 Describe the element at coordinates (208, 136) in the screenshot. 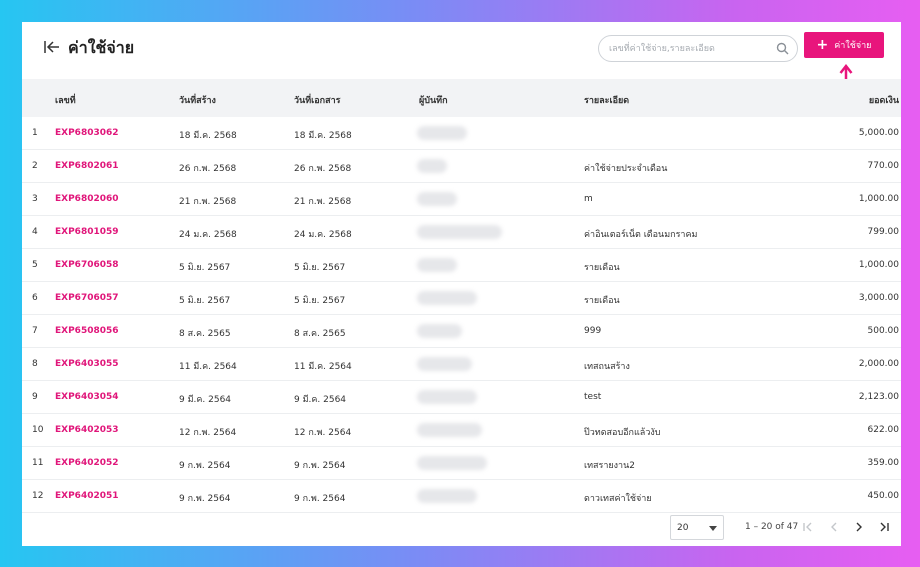

I see `created-date: 18 มี.ค. 2568` at that location.